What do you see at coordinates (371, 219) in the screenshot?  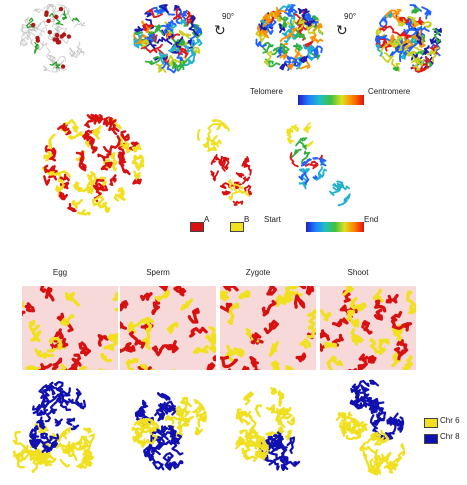 I see `end-label: End` at bounding box center [371, 219].